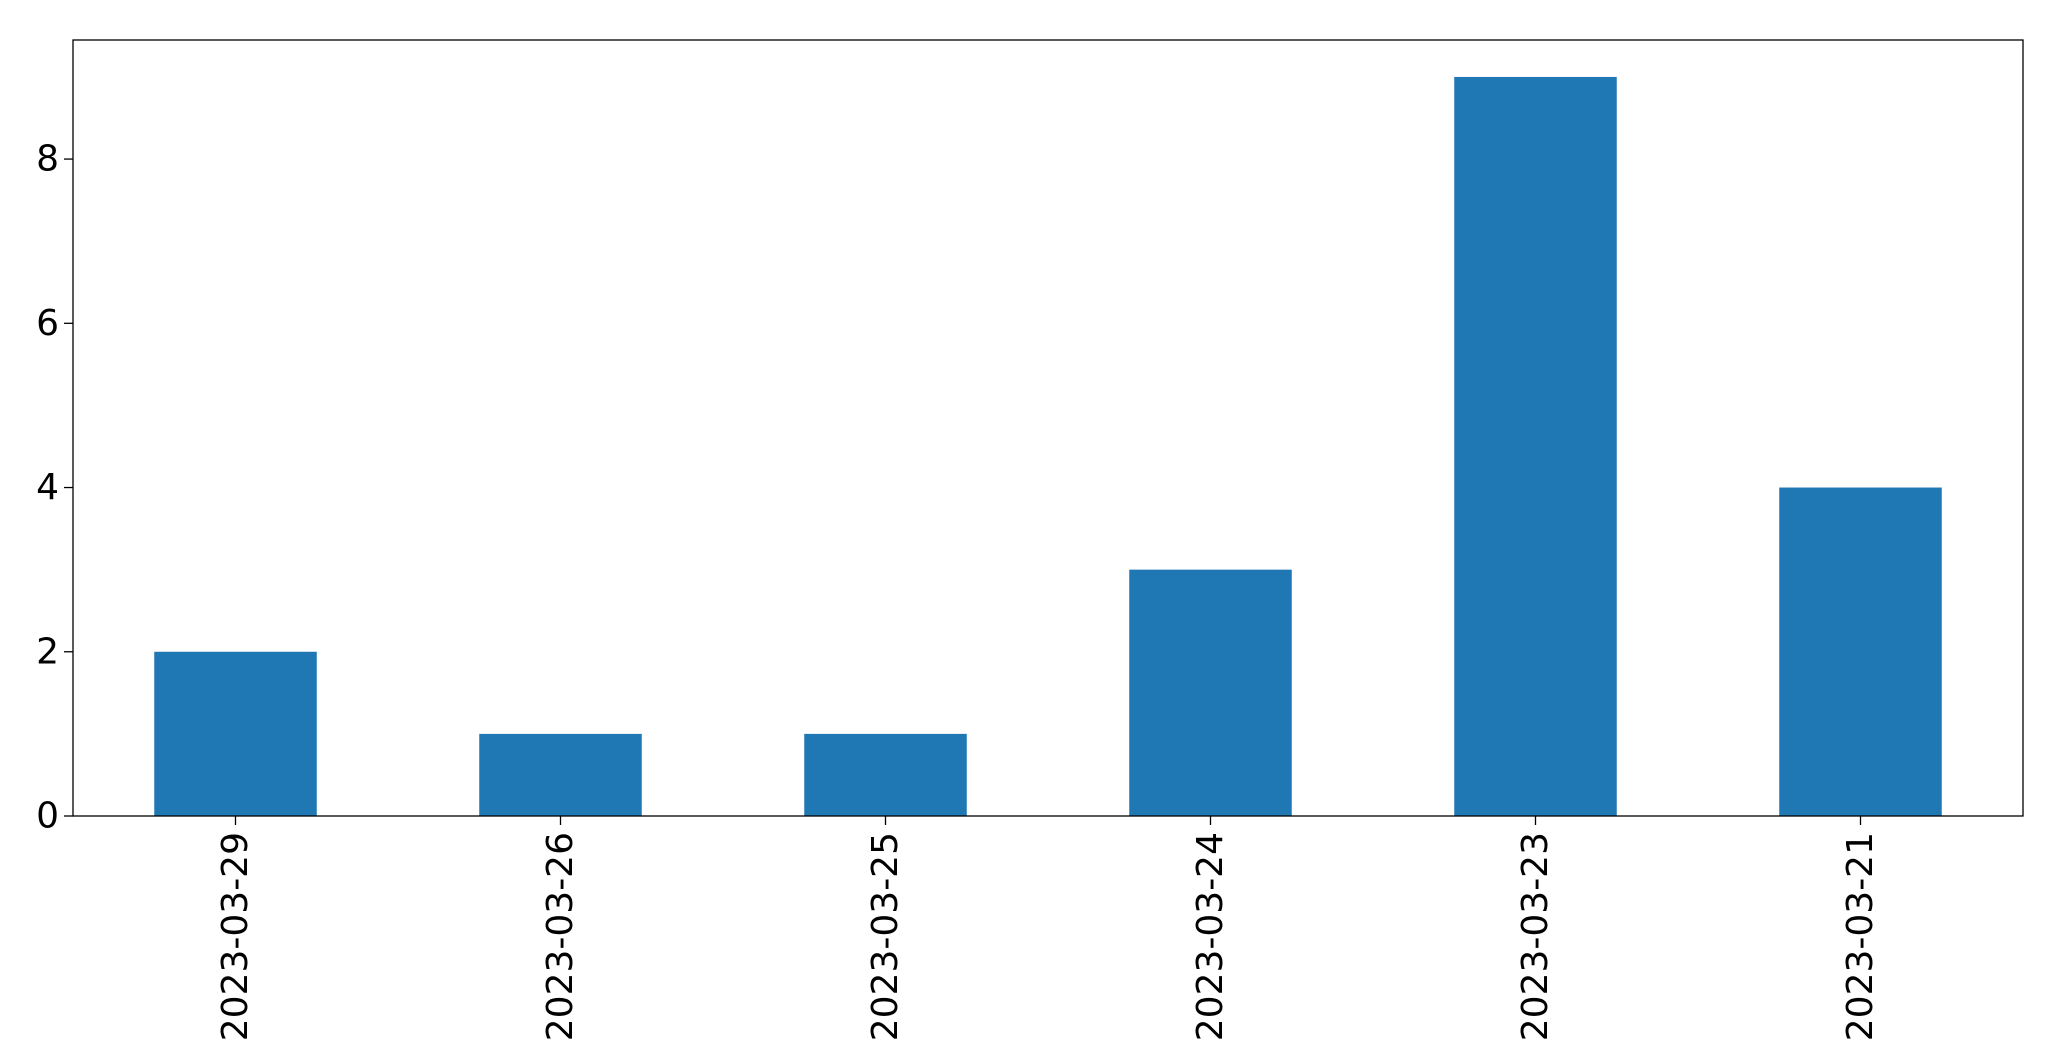  I want to click on y-tick-label: 2, so click(47, 651).